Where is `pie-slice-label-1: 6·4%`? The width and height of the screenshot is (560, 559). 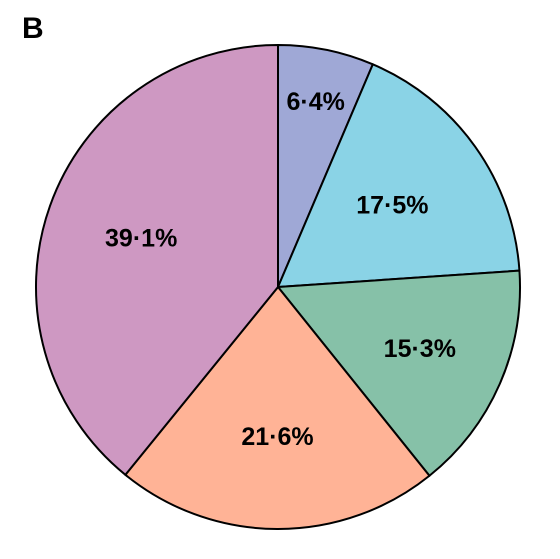 pie-slice-label-1: 6·4% is located at coordinates (316, 102).